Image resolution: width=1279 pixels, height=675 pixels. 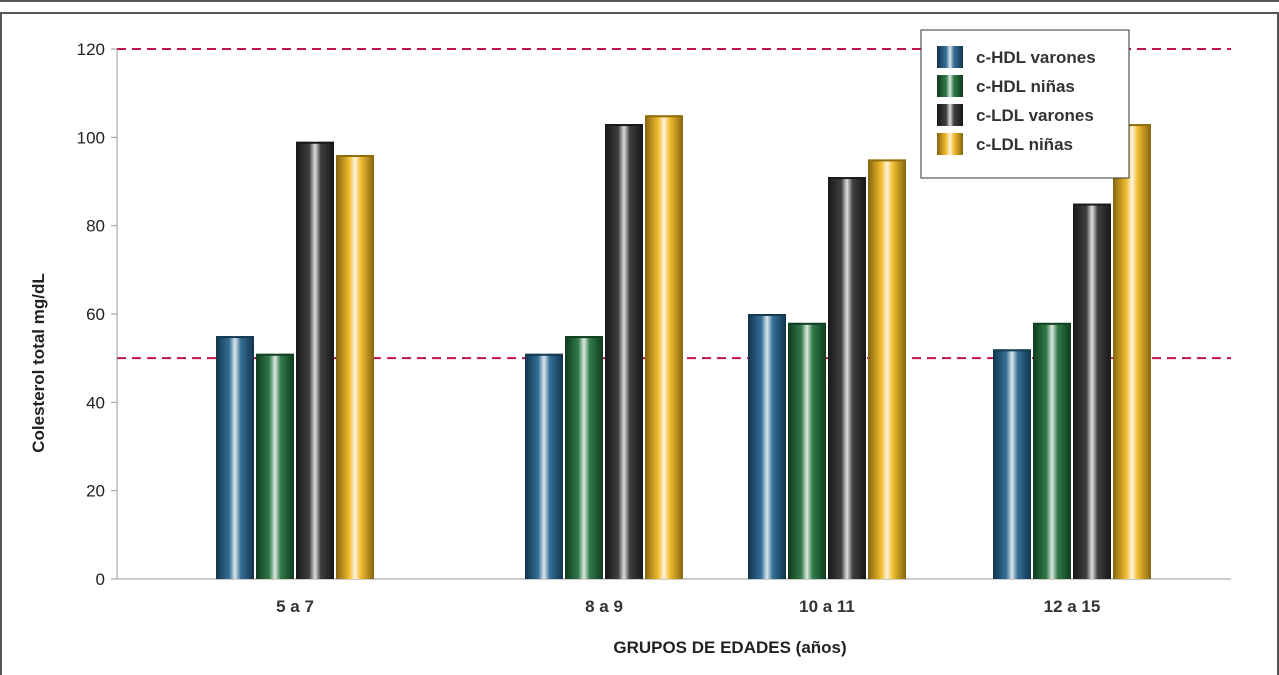 I want to click on y-tick-label: 120, so click(x=91, y=49).